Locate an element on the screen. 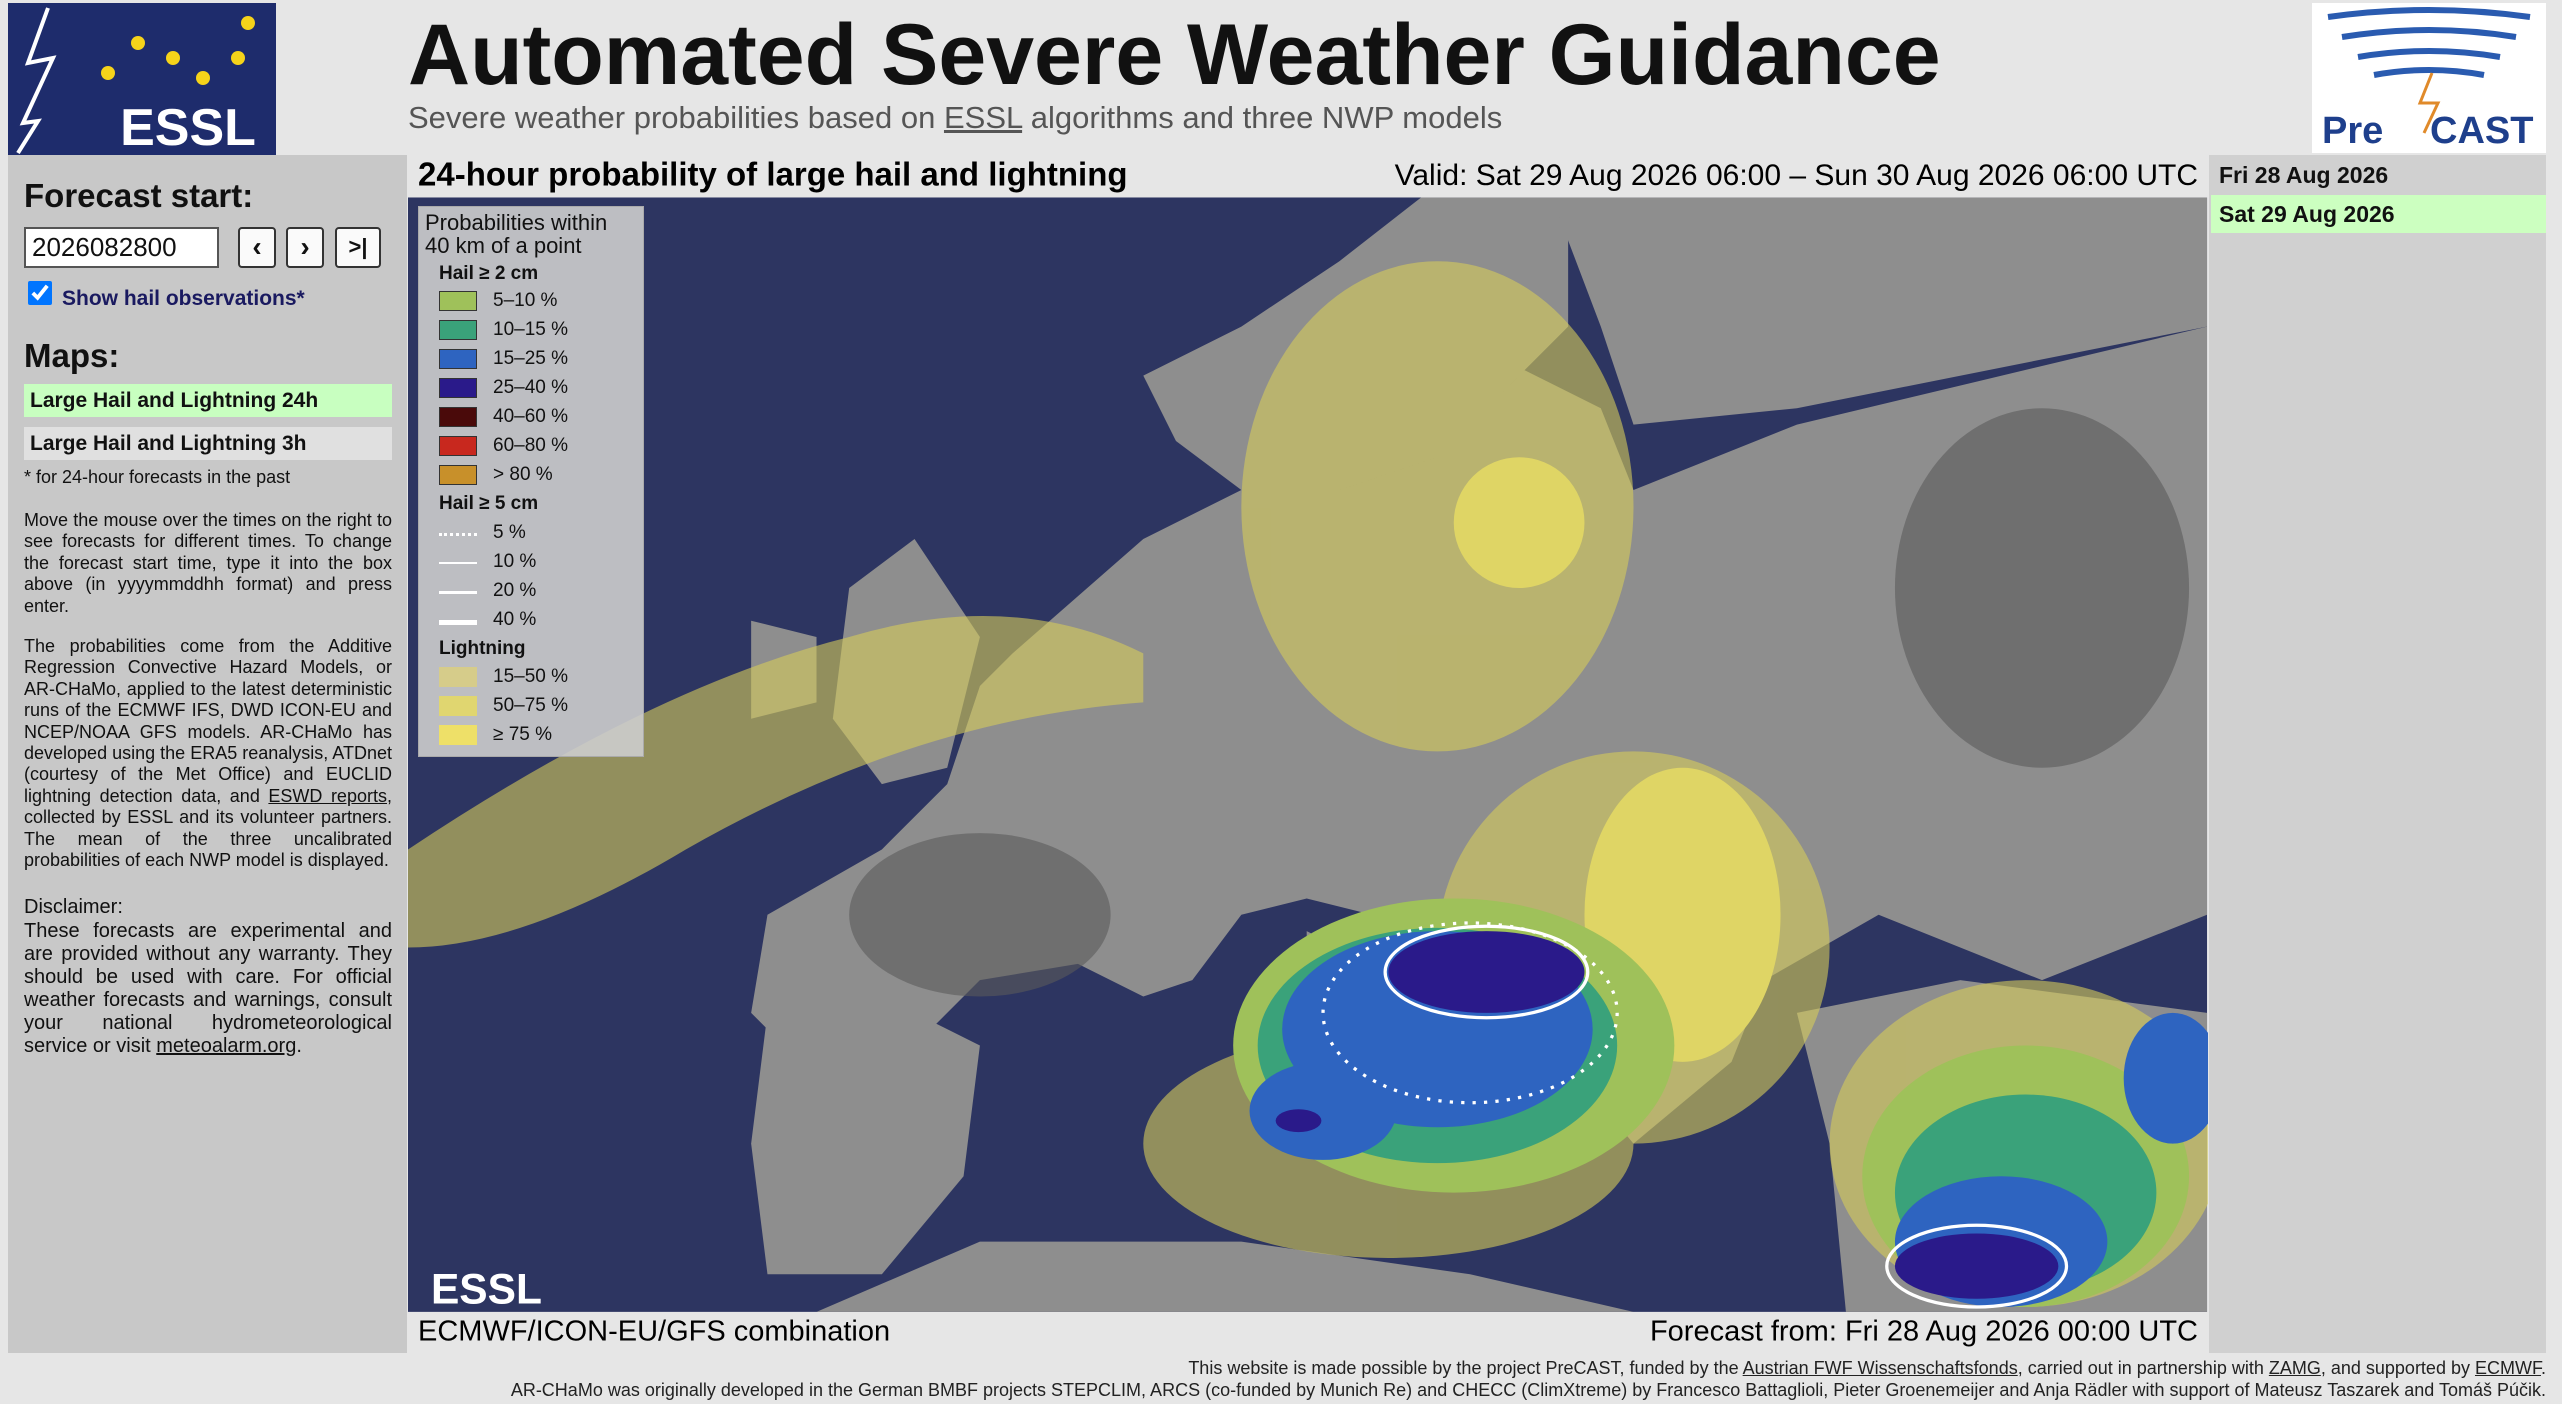  legend-title-line: 40 km of a point is located at coordinates (503, 245).